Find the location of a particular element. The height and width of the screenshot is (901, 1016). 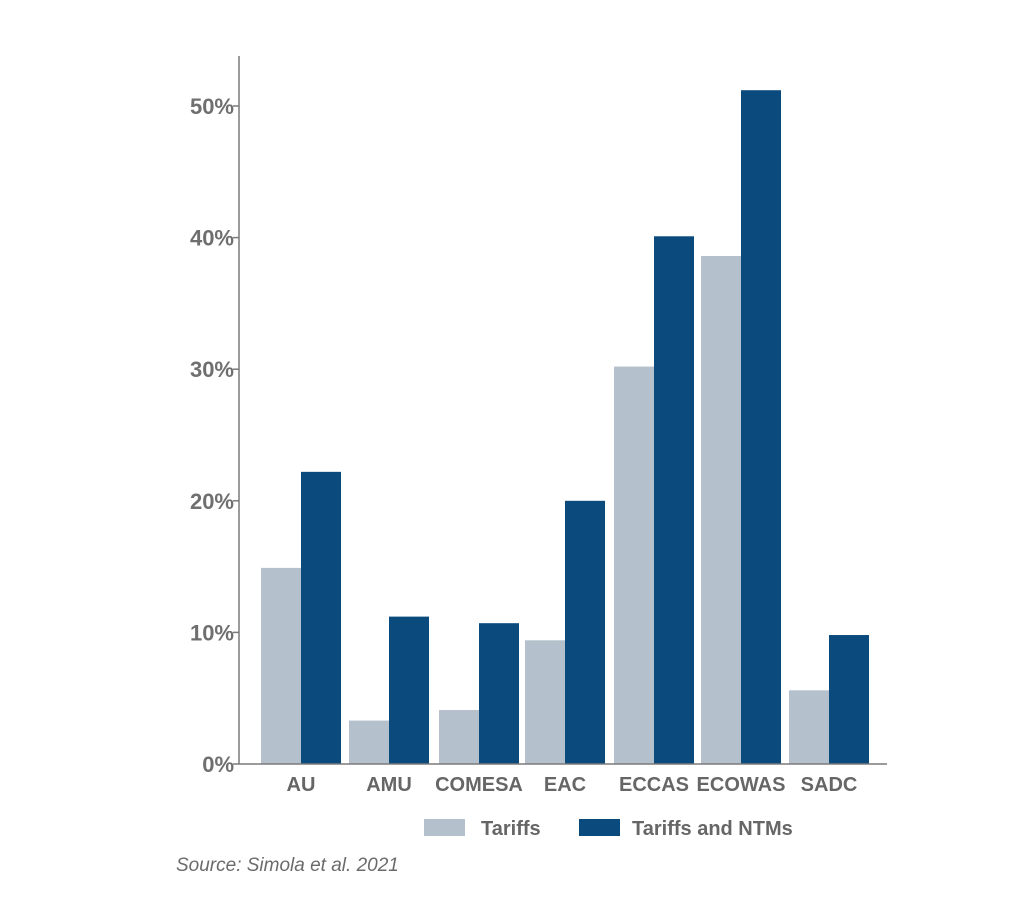

bar-amu-tariffs-and-ntms is located at coordinates (409, 690).